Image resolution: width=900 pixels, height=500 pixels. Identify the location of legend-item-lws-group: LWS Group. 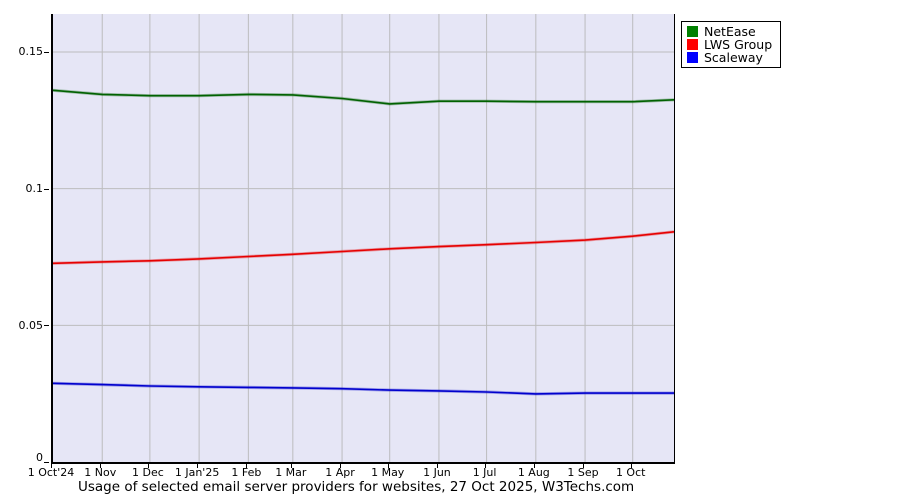
(729, 44).